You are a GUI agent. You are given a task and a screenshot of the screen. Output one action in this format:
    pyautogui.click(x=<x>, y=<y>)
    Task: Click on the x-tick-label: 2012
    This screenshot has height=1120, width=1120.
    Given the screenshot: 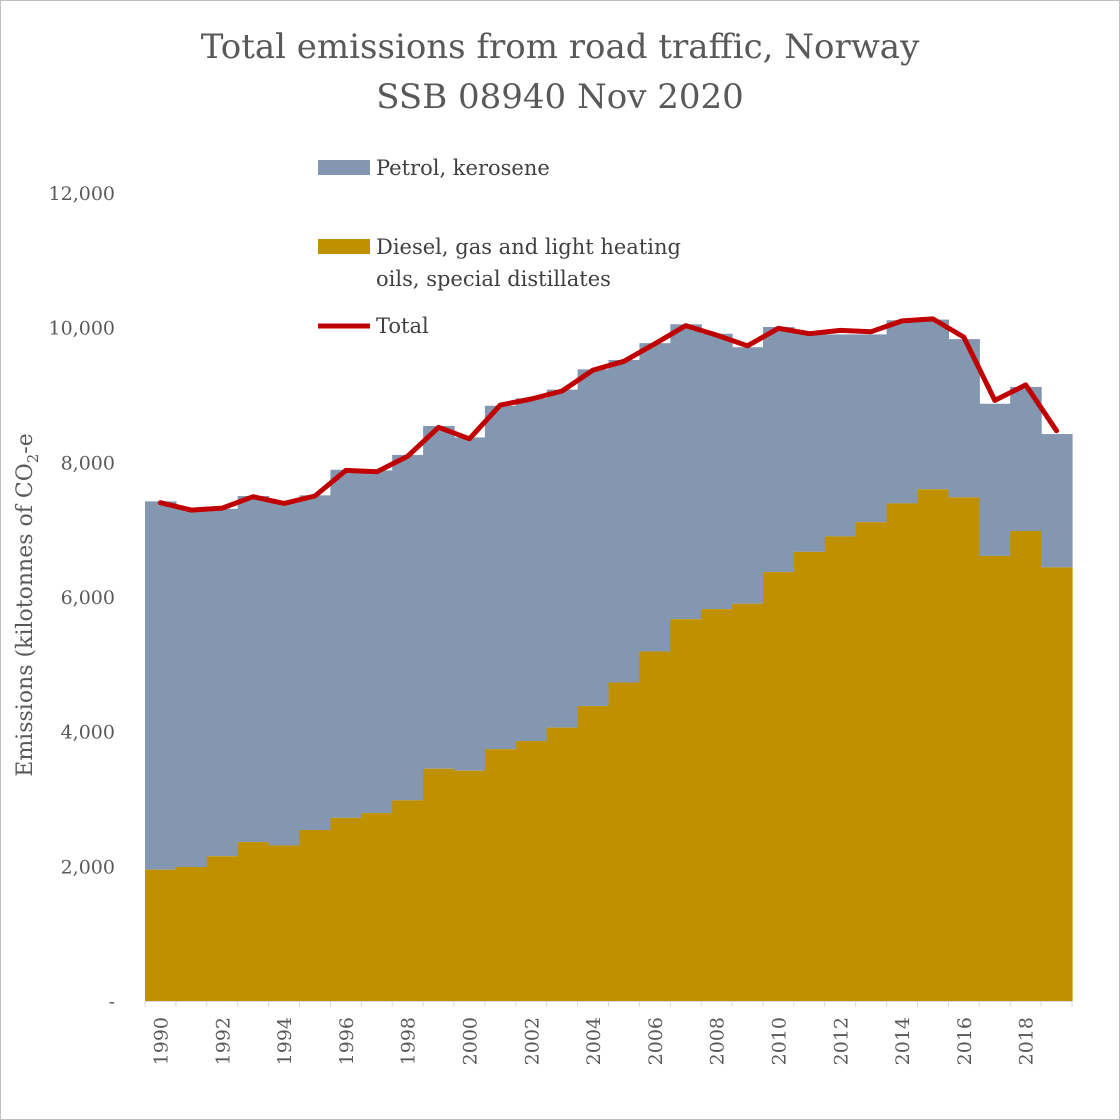 What is the action you would take?
    pyautogui.click(x=841, y=1041)
    